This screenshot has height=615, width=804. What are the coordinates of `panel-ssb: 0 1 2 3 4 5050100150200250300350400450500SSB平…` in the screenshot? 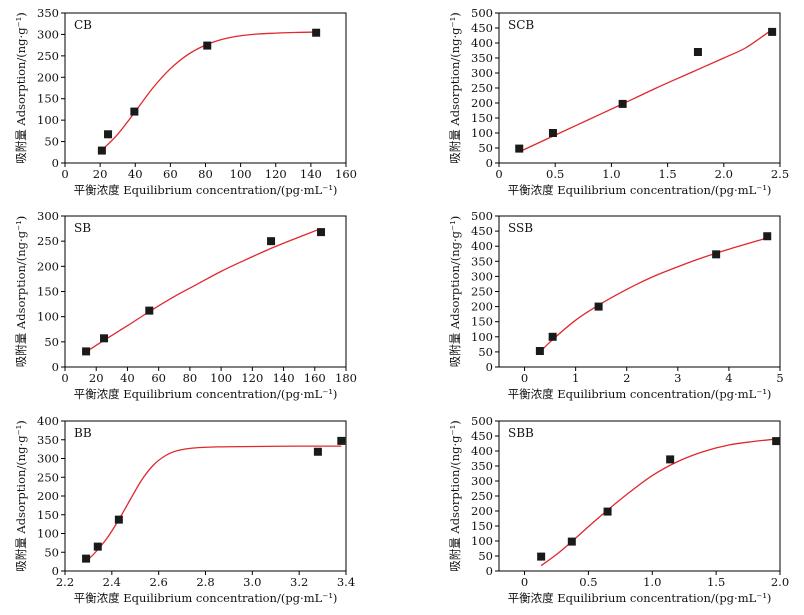 It's located at (616, 305).